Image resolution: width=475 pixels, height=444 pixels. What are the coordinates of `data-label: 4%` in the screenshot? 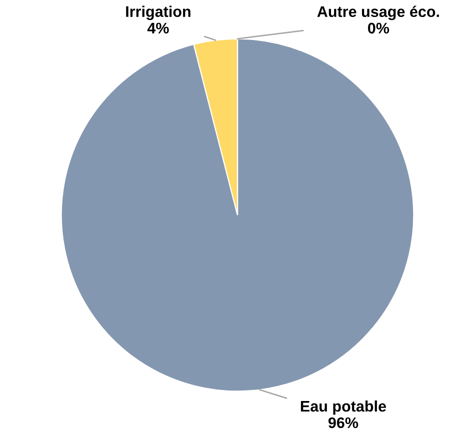 It's located at (158, 28).